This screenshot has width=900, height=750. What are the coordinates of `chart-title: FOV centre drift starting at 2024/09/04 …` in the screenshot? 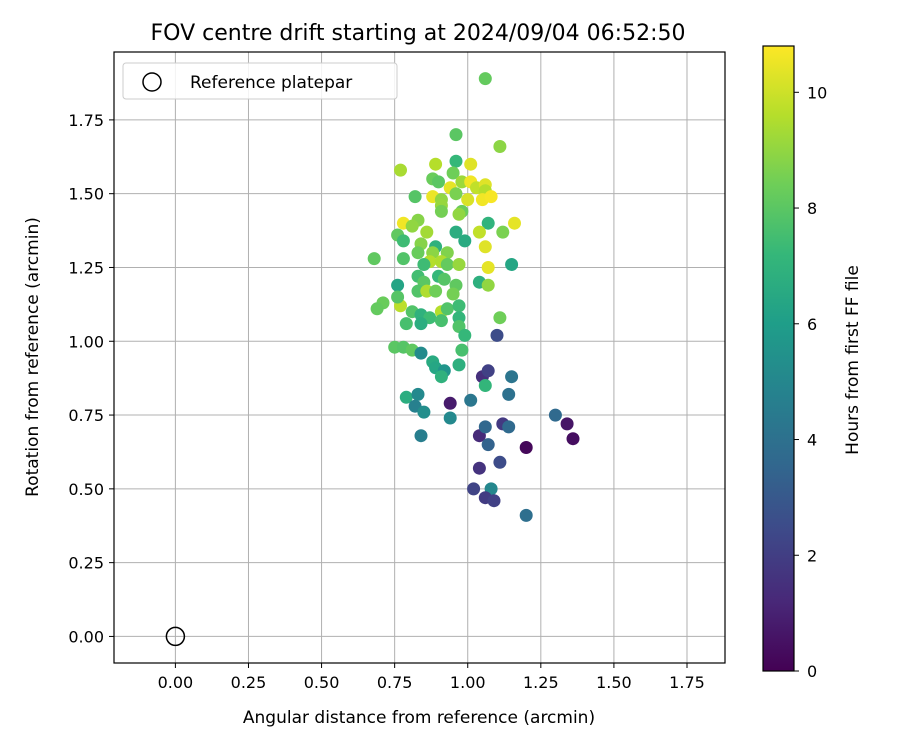 It's located at (418, 33).